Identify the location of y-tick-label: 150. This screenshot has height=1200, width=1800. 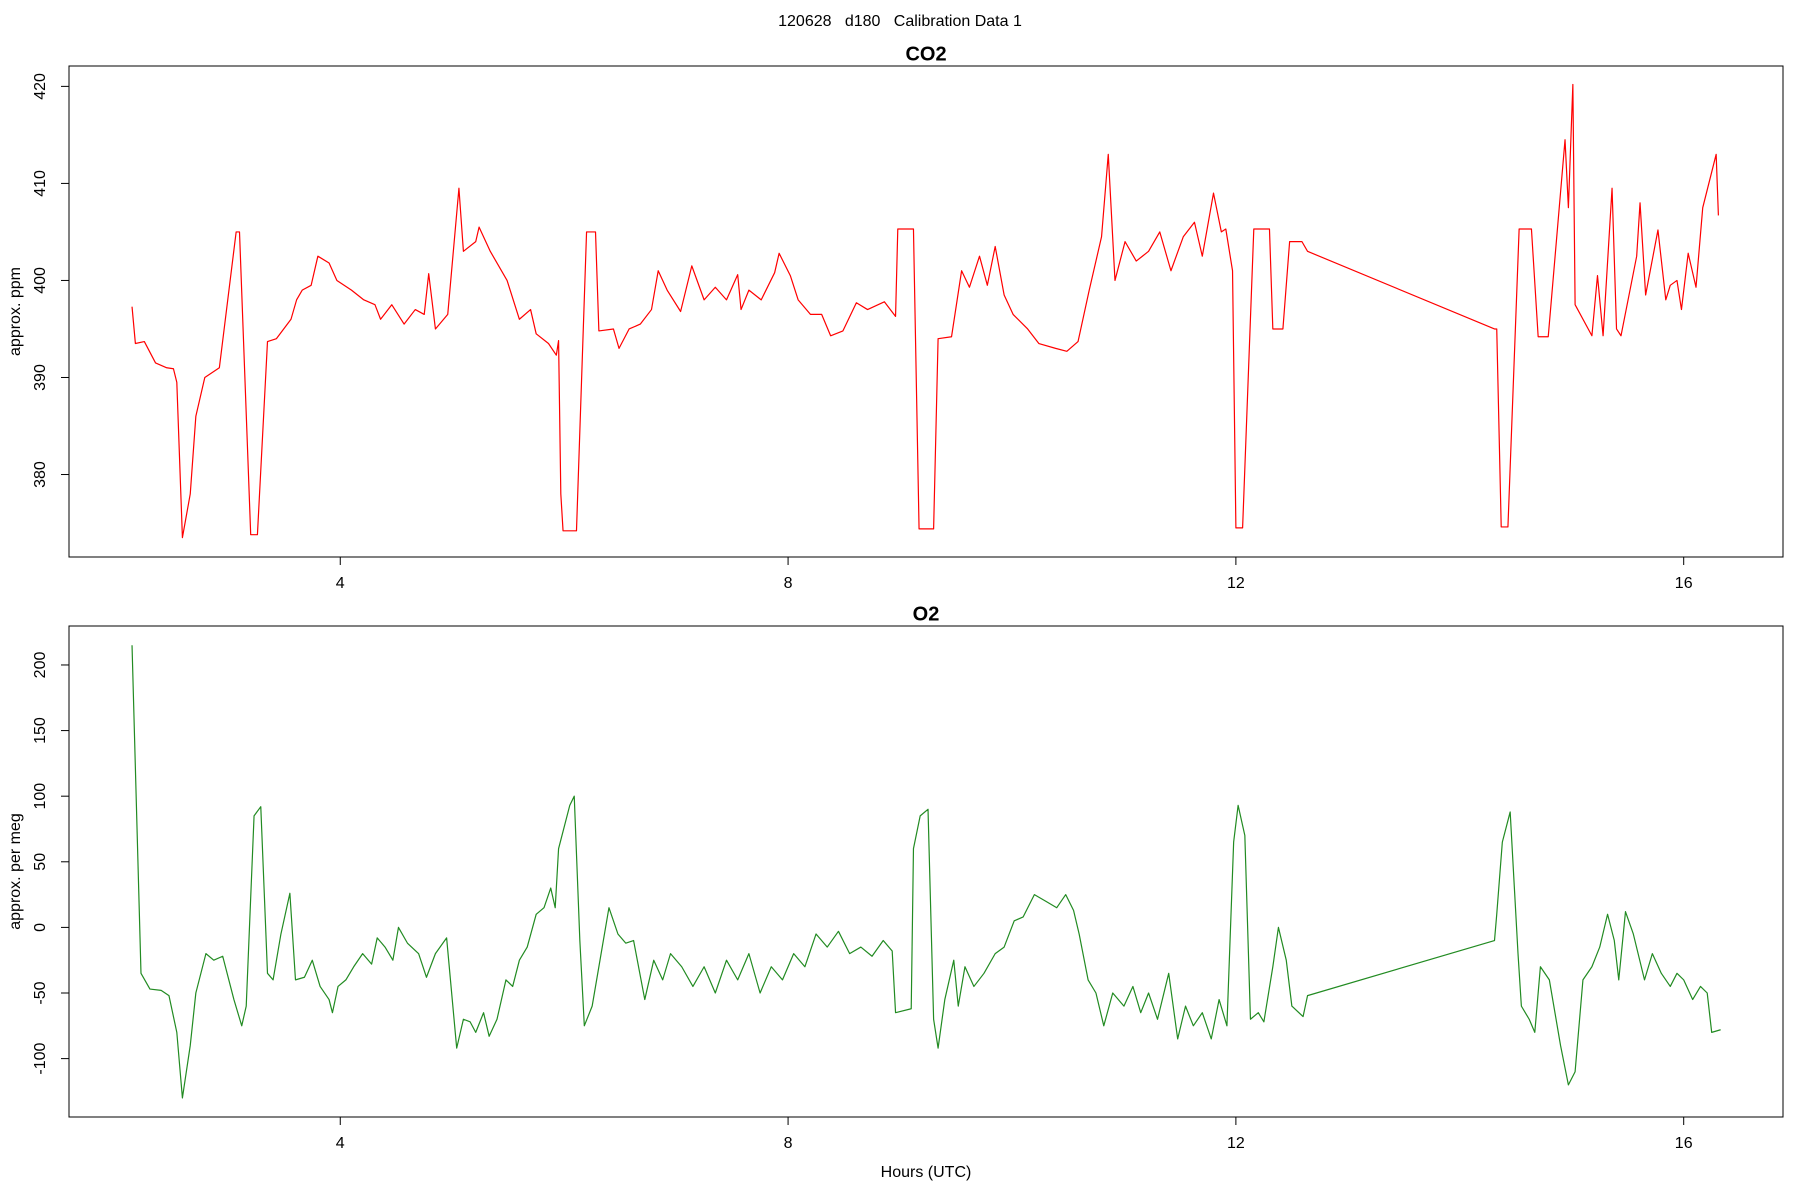
(40, 730).